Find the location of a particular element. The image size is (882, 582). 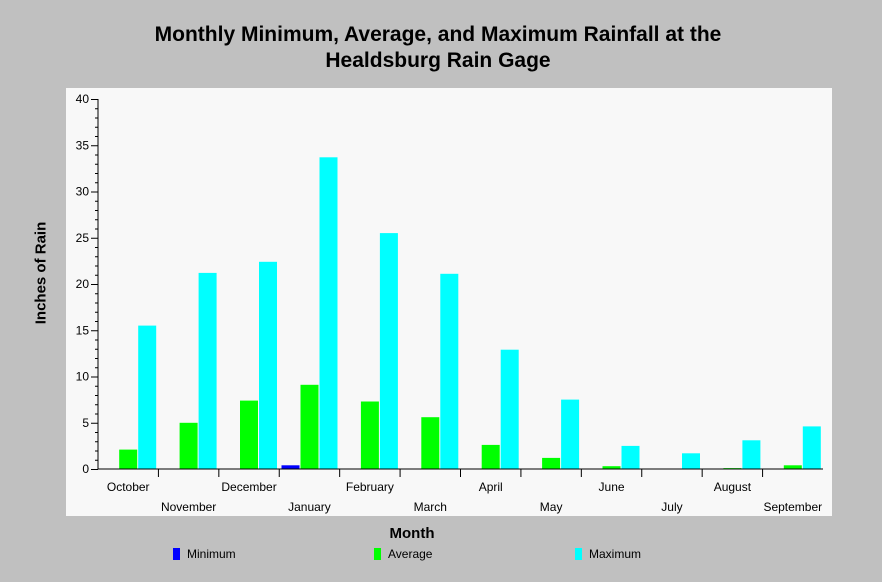

bar-maximum-september is located at coordinates (811, 447).